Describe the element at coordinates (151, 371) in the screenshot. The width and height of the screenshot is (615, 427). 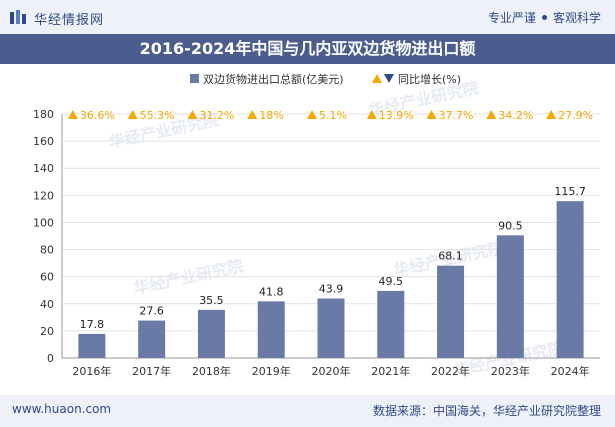
I see `x-tick-label: 2017年` at that location.